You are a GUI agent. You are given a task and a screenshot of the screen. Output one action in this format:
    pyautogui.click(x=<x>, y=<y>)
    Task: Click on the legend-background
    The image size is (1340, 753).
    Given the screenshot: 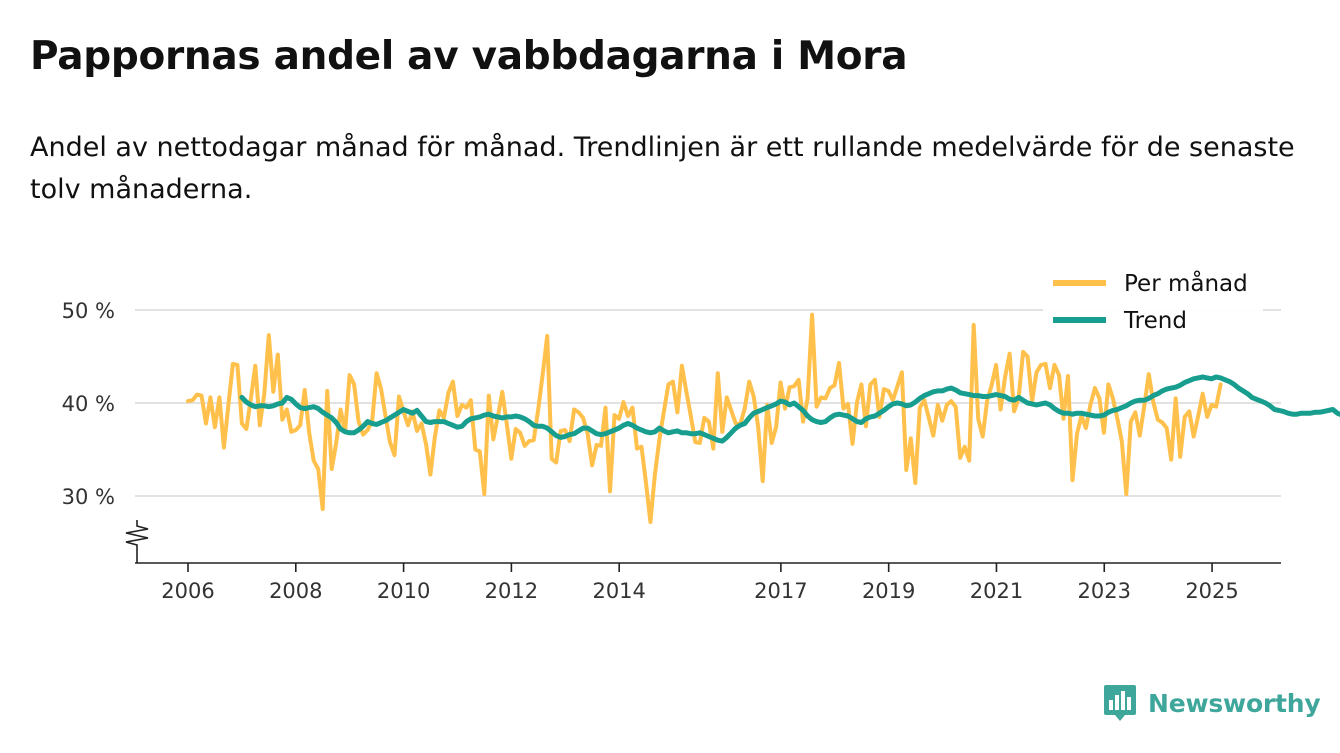 What is the action you would take?
    pyautogui.click(x=1153, y=303)
    